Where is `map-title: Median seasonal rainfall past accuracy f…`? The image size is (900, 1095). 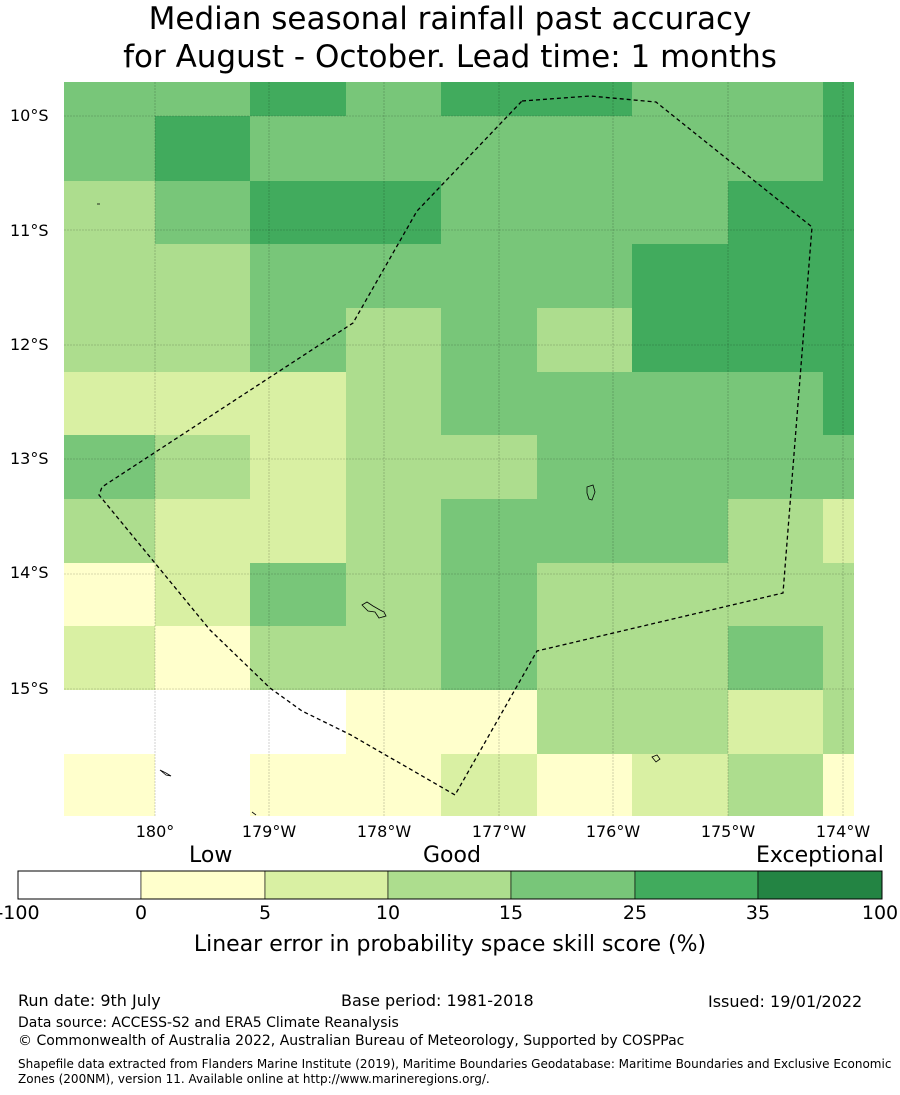 map-title: Median seasonal rainfall past accuracy f… is located at coordinates (450, 38).